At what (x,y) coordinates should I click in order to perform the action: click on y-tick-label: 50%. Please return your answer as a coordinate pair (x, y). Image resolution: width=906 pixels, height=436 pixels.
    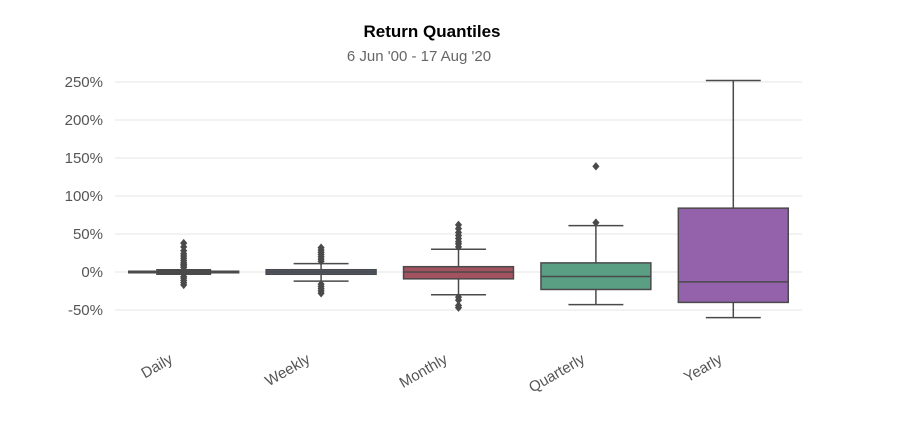
    Looking at the image, I should click on (88, 234).